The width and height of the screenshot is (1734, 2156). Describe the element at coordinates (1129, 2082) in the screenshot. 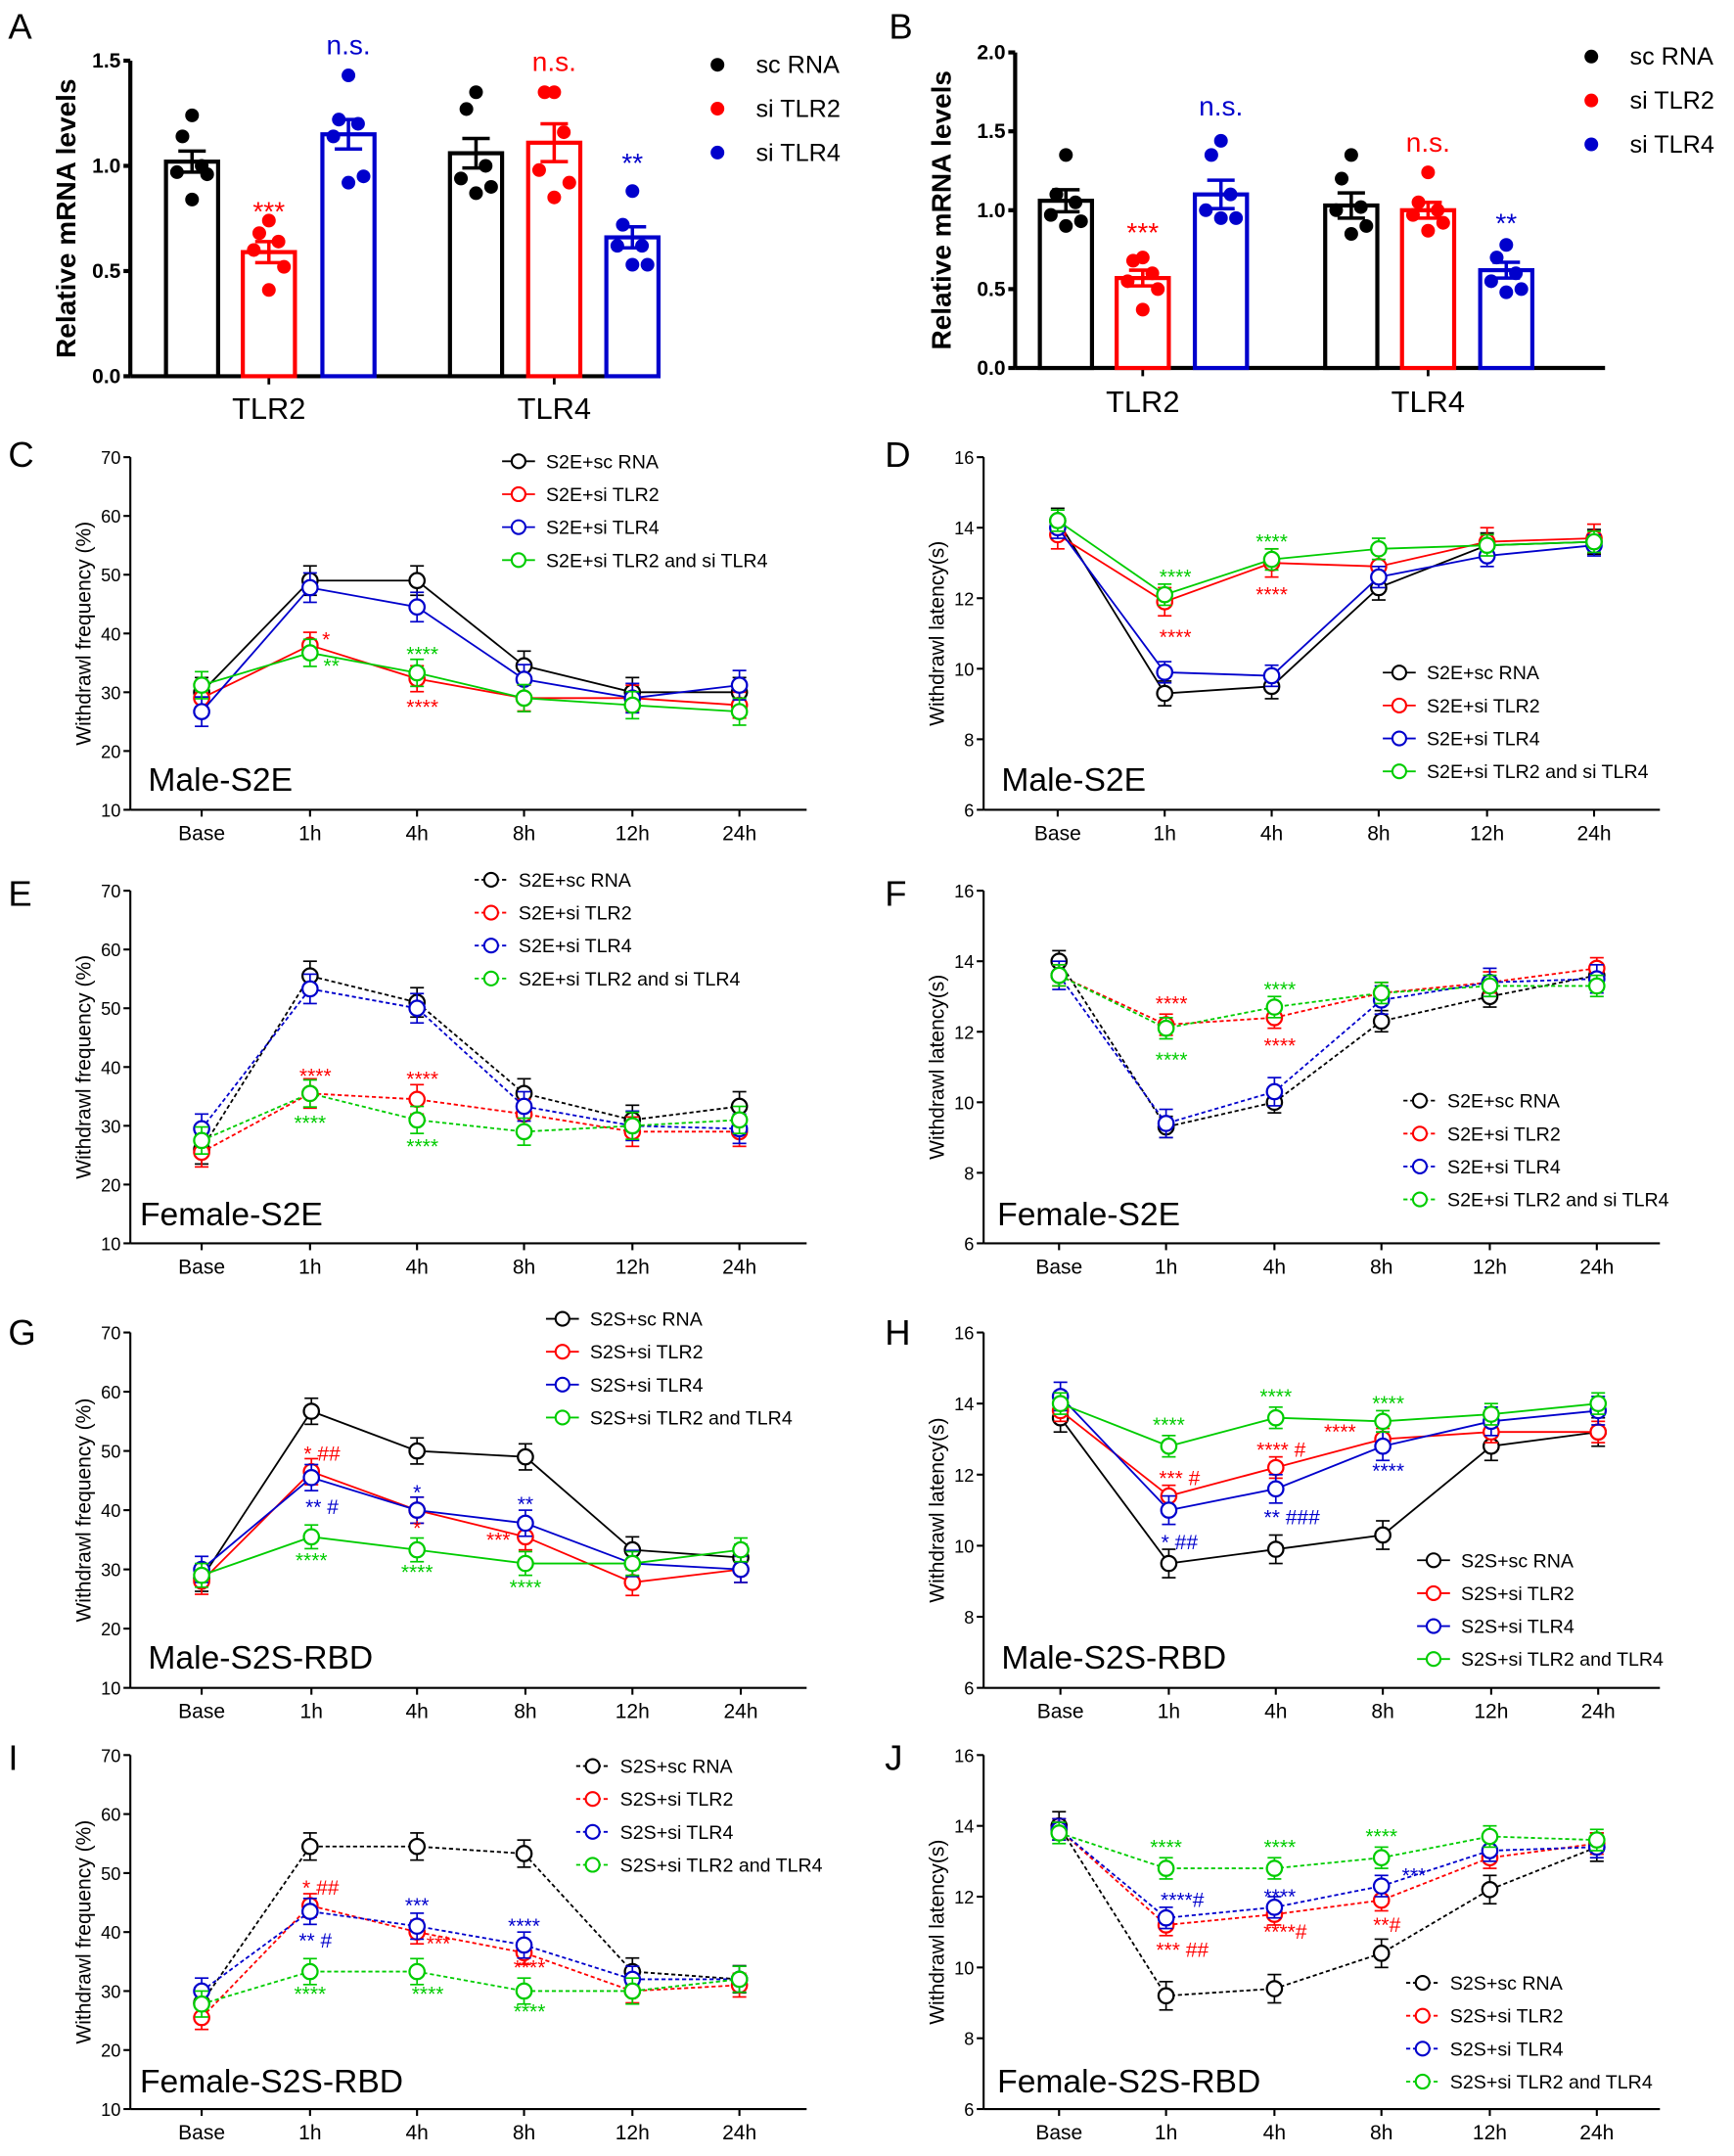

I see `panel-title: Female-S2S-RBD` at that location.